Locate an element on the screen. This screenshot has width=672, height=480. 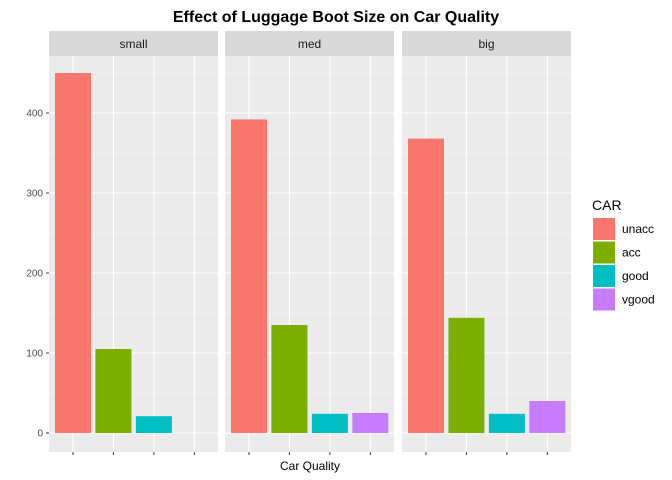
y-tick-label: 200 is located at coordinates (34, 274).